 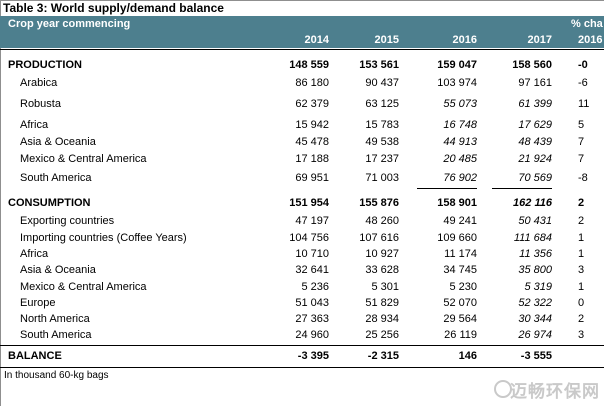 I want to click on cell-value: 47 197, so click(x=312, y=221).